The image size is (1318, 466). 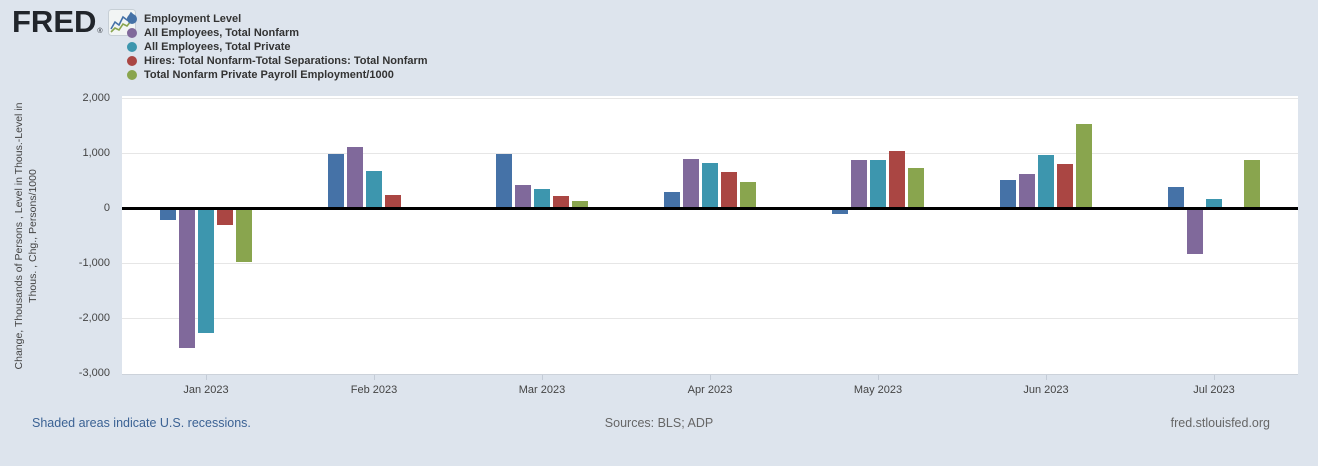 I want to click on y-tick-label: 0, so click(x=106, y=208).